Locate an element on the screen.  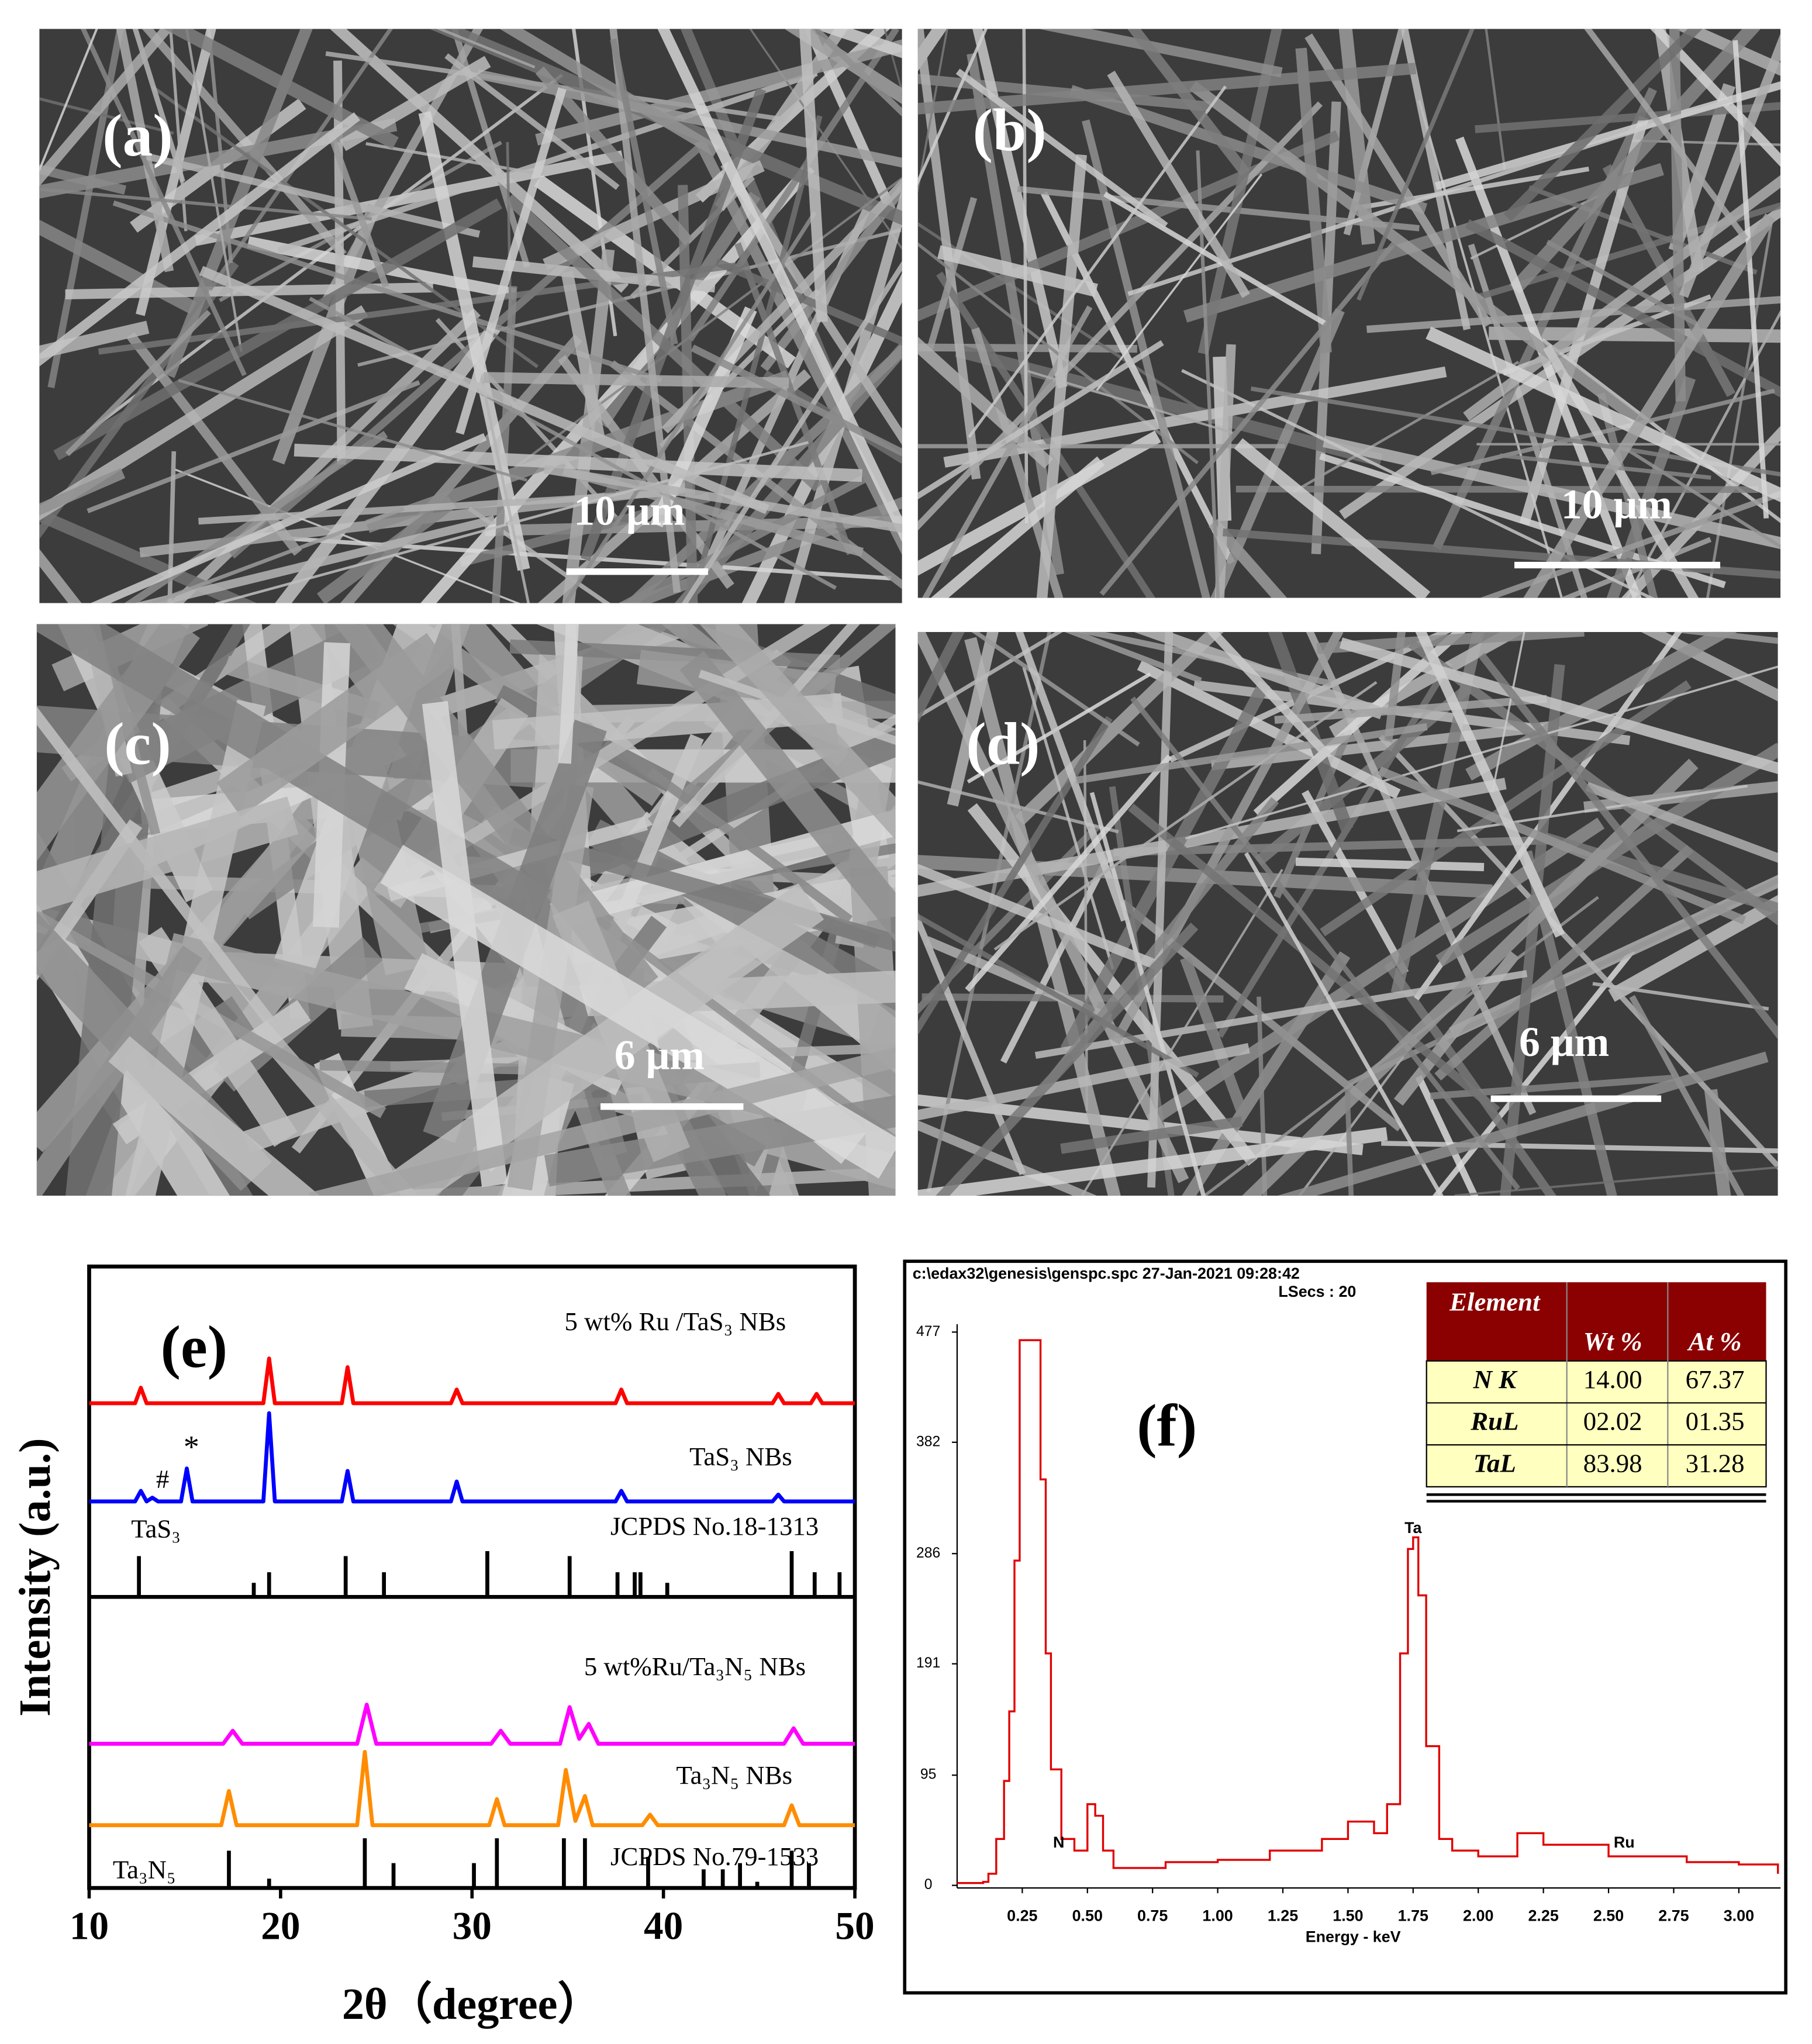
scale-bar-label: 10 μm is located at coordinates (1616, 504).